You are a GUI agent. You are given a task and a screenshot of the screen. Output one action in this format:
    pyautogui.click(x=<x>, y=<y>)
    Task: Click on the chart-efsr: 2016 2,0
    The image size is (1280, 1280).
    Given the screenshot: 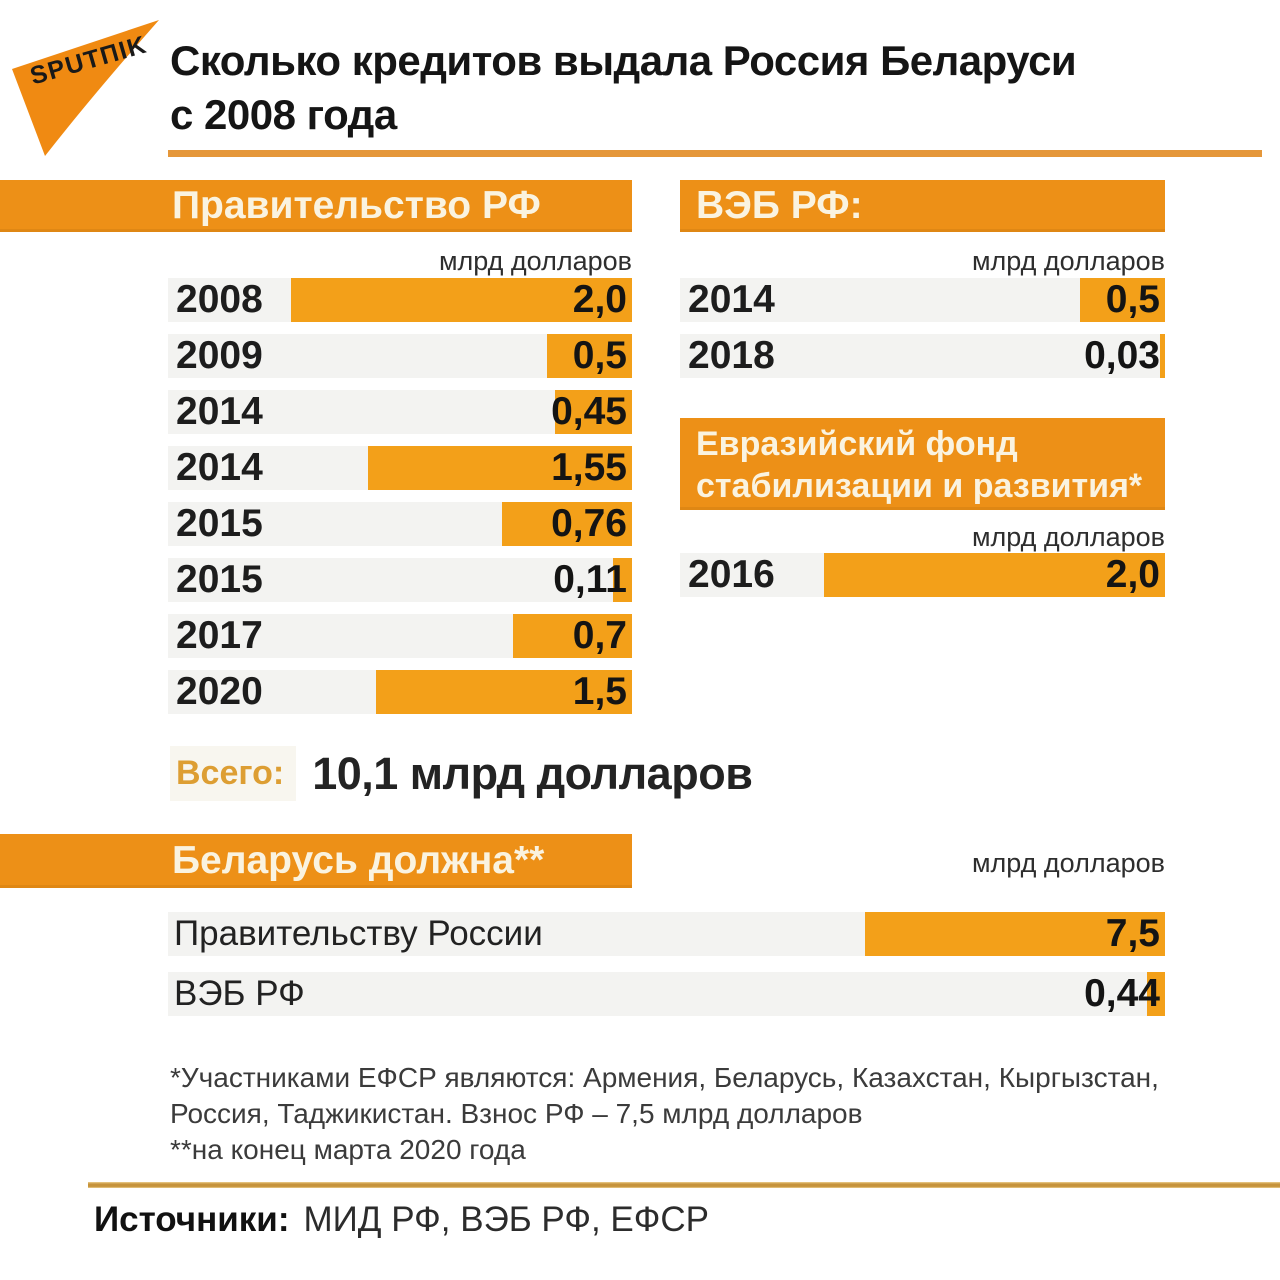 What is the action you would take?
    pyautogui.click(x=922, y=581)
    